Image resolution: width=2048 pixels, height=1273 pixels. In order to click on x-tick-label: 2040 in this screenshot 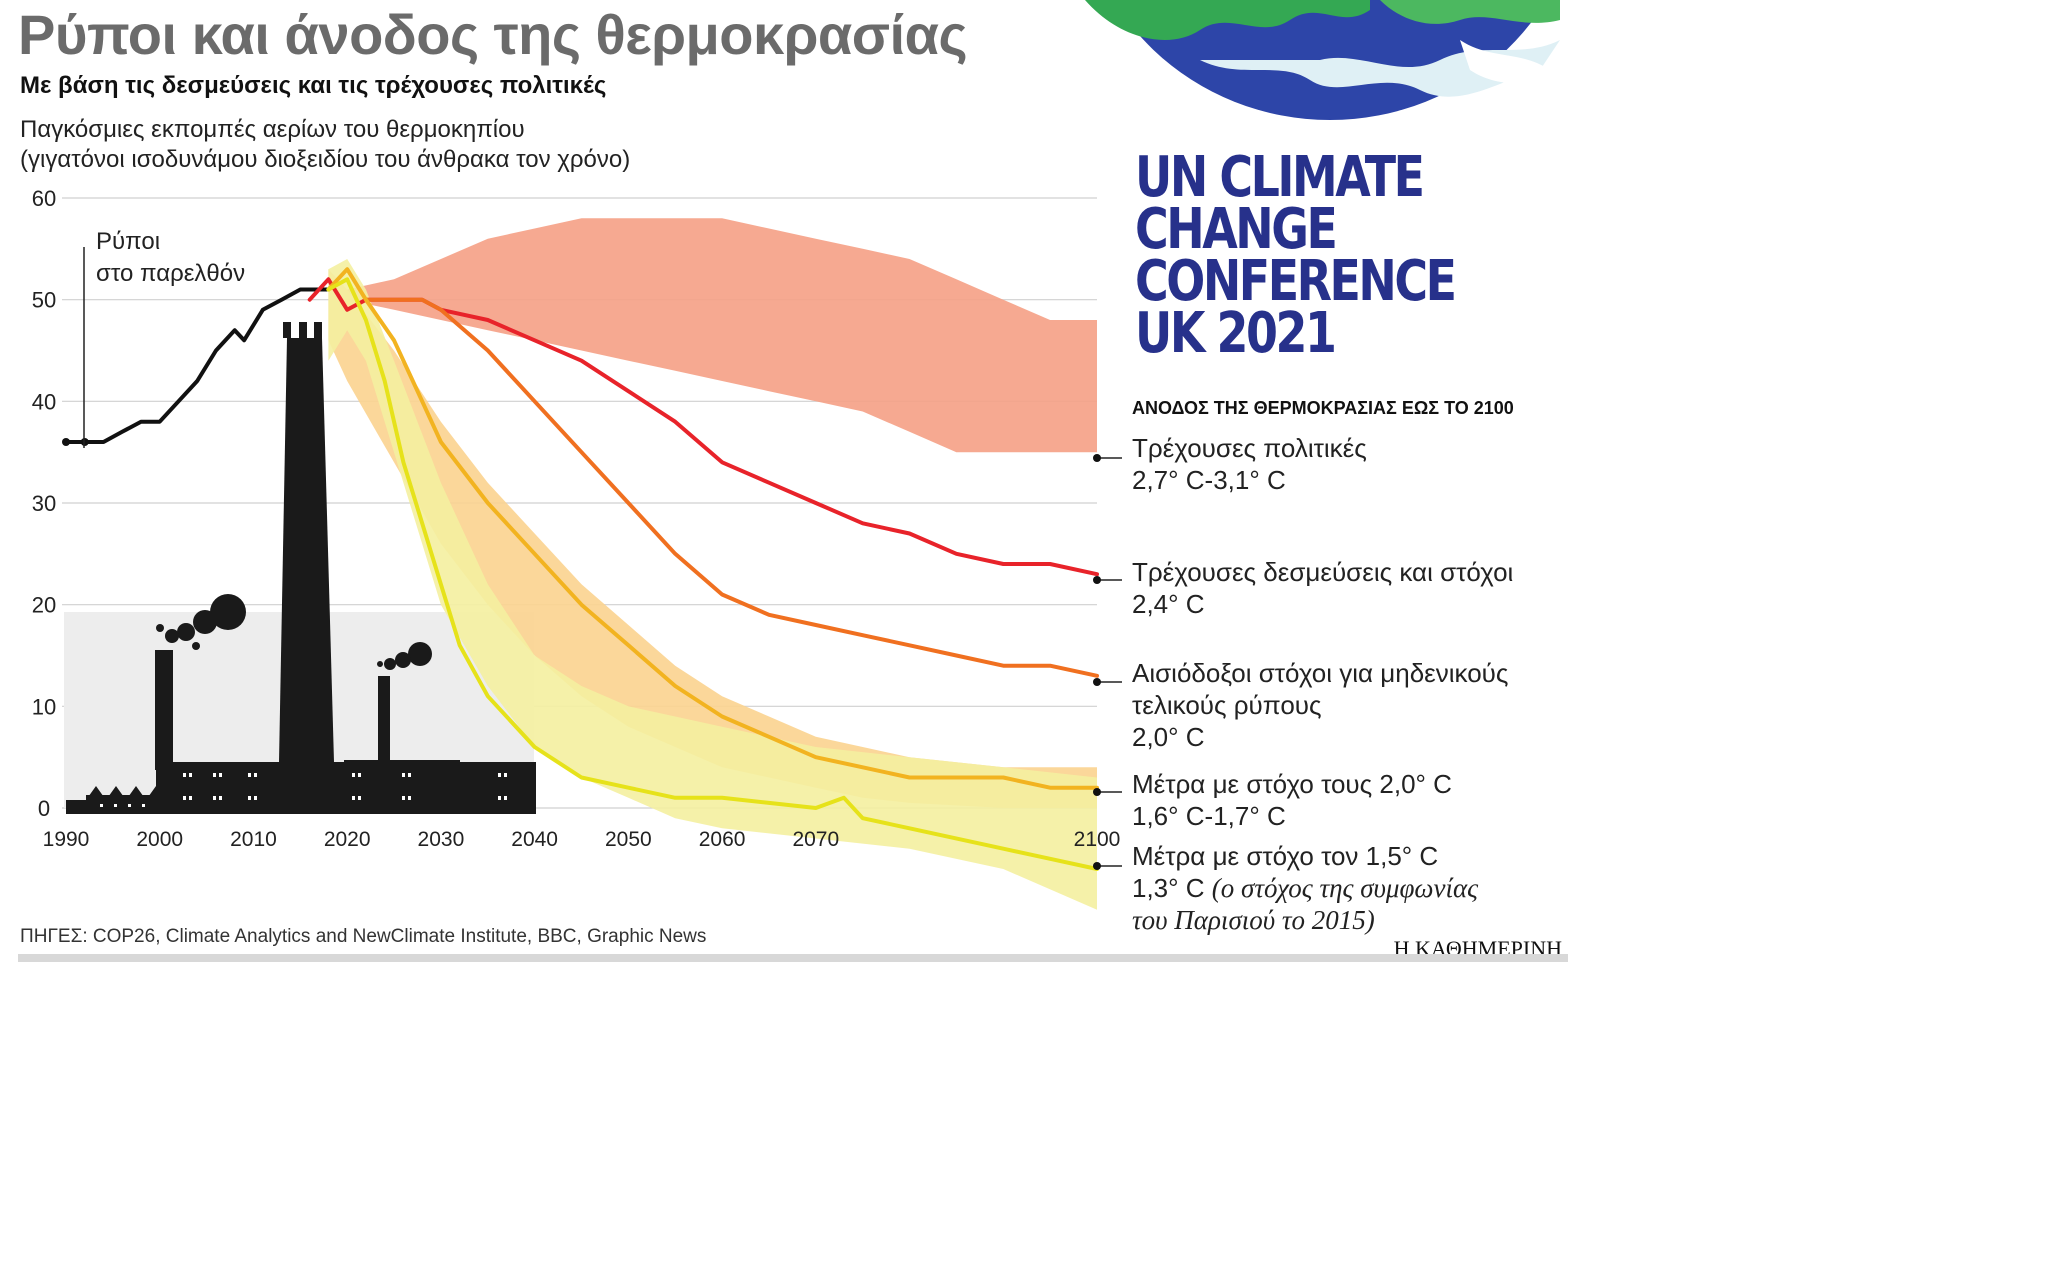, I will do `click(534, 839)`.